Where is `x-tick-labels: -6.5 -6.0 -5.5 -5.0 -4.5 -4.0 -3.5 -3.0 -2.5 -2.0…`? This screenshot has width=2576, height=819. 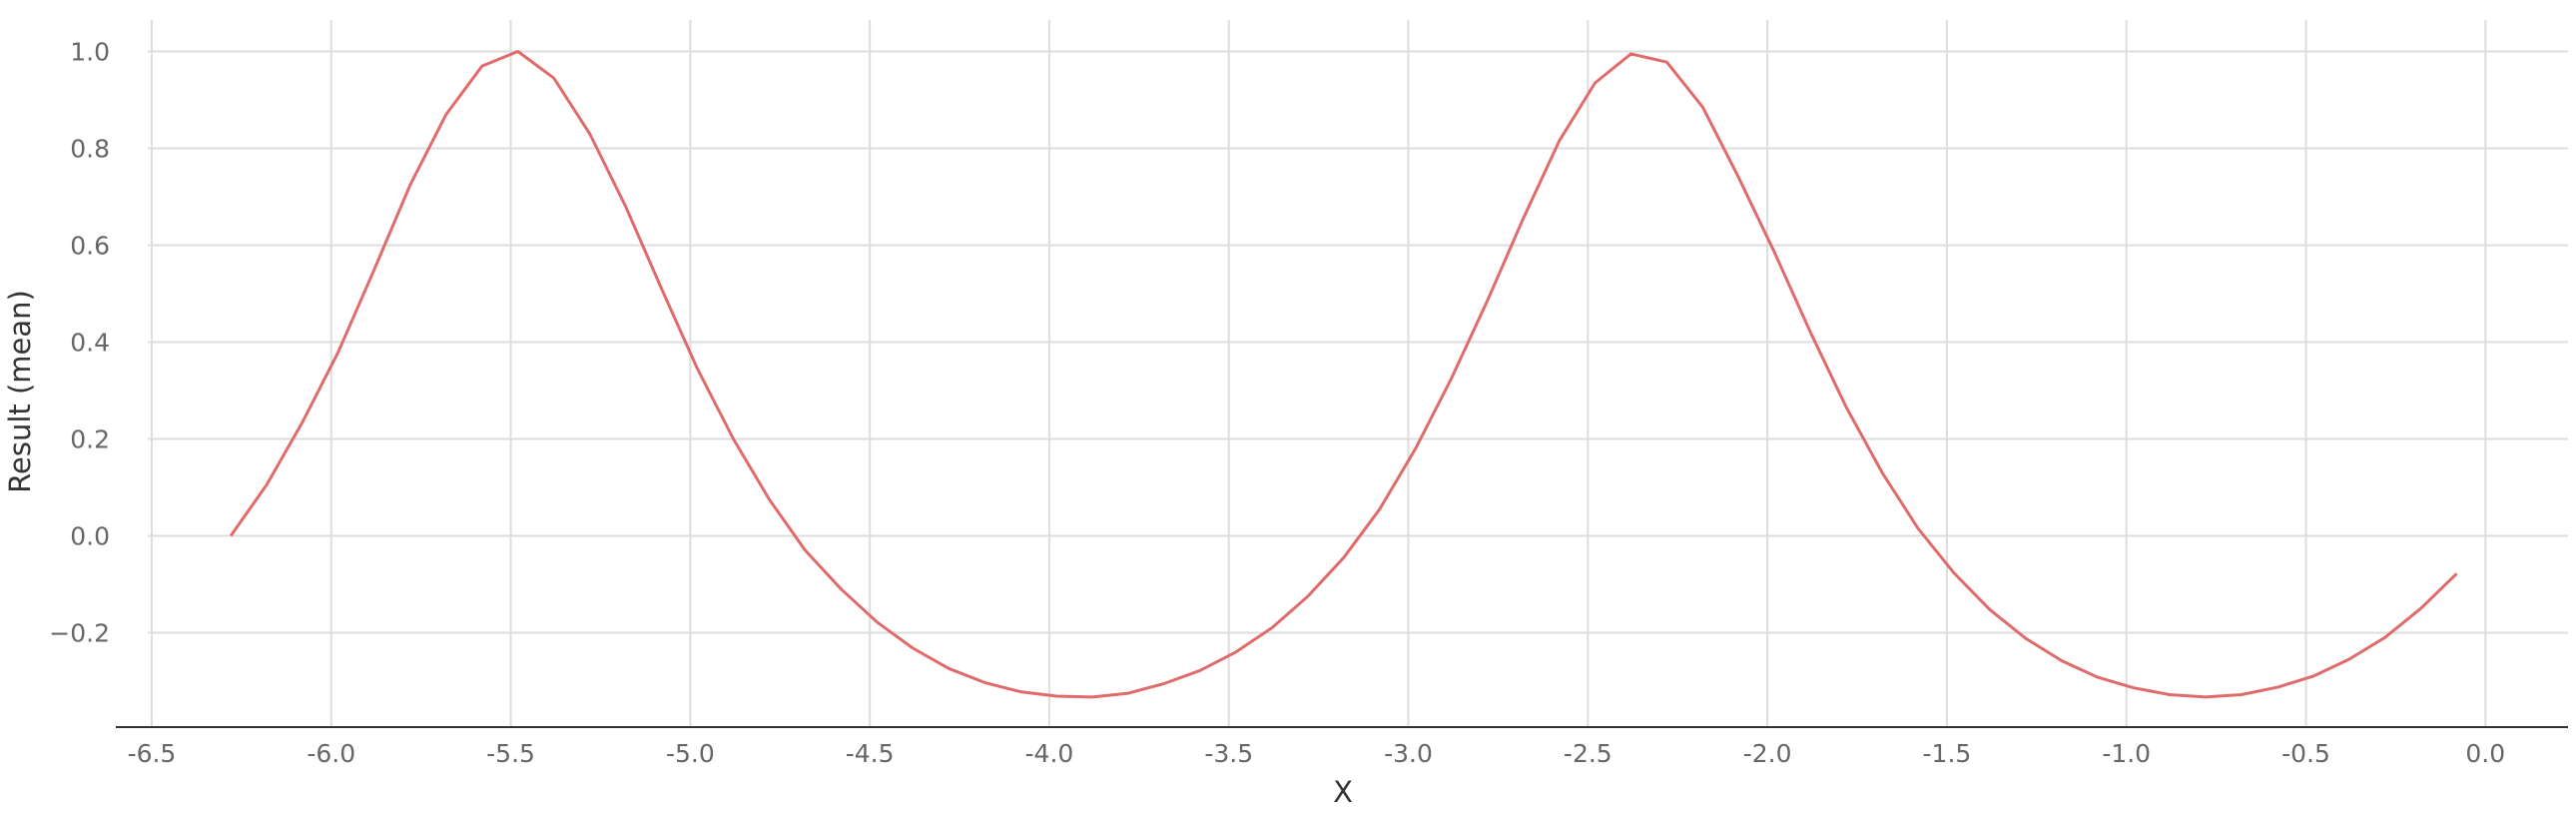
x-tick-labels: -6.5 -6.0 -5.5 -5.0 -4.5 -4.0 -3.5 -3.0 -2.5 -2.0… is located at coordinates (1317, 753).